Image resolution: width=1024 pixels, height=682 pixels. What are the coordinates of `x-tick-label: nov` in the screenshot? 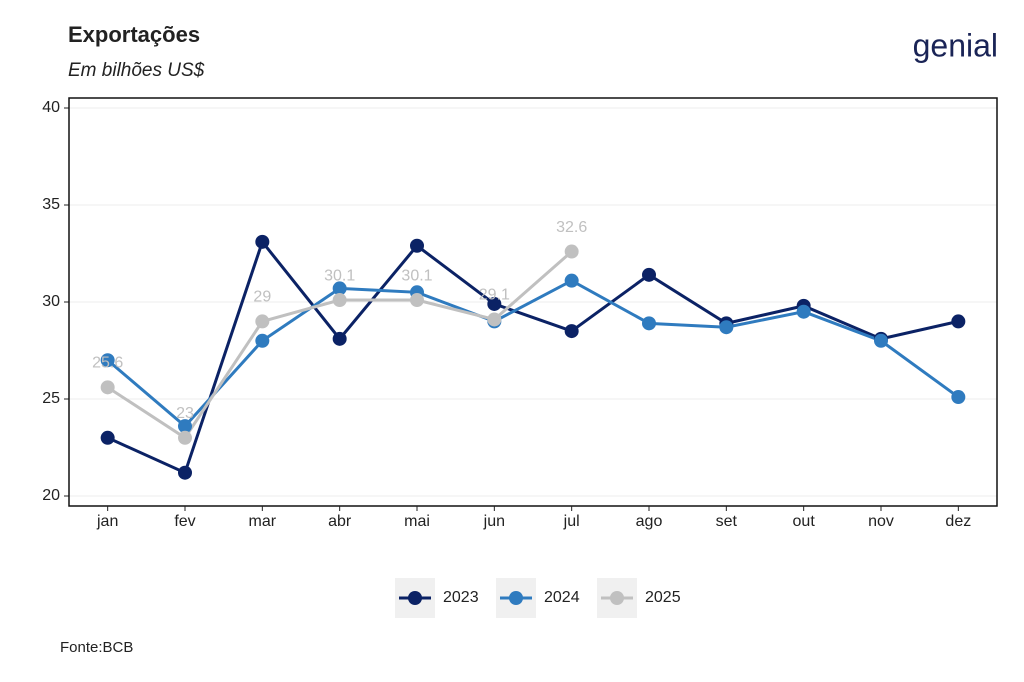 It's located at (881, 521).